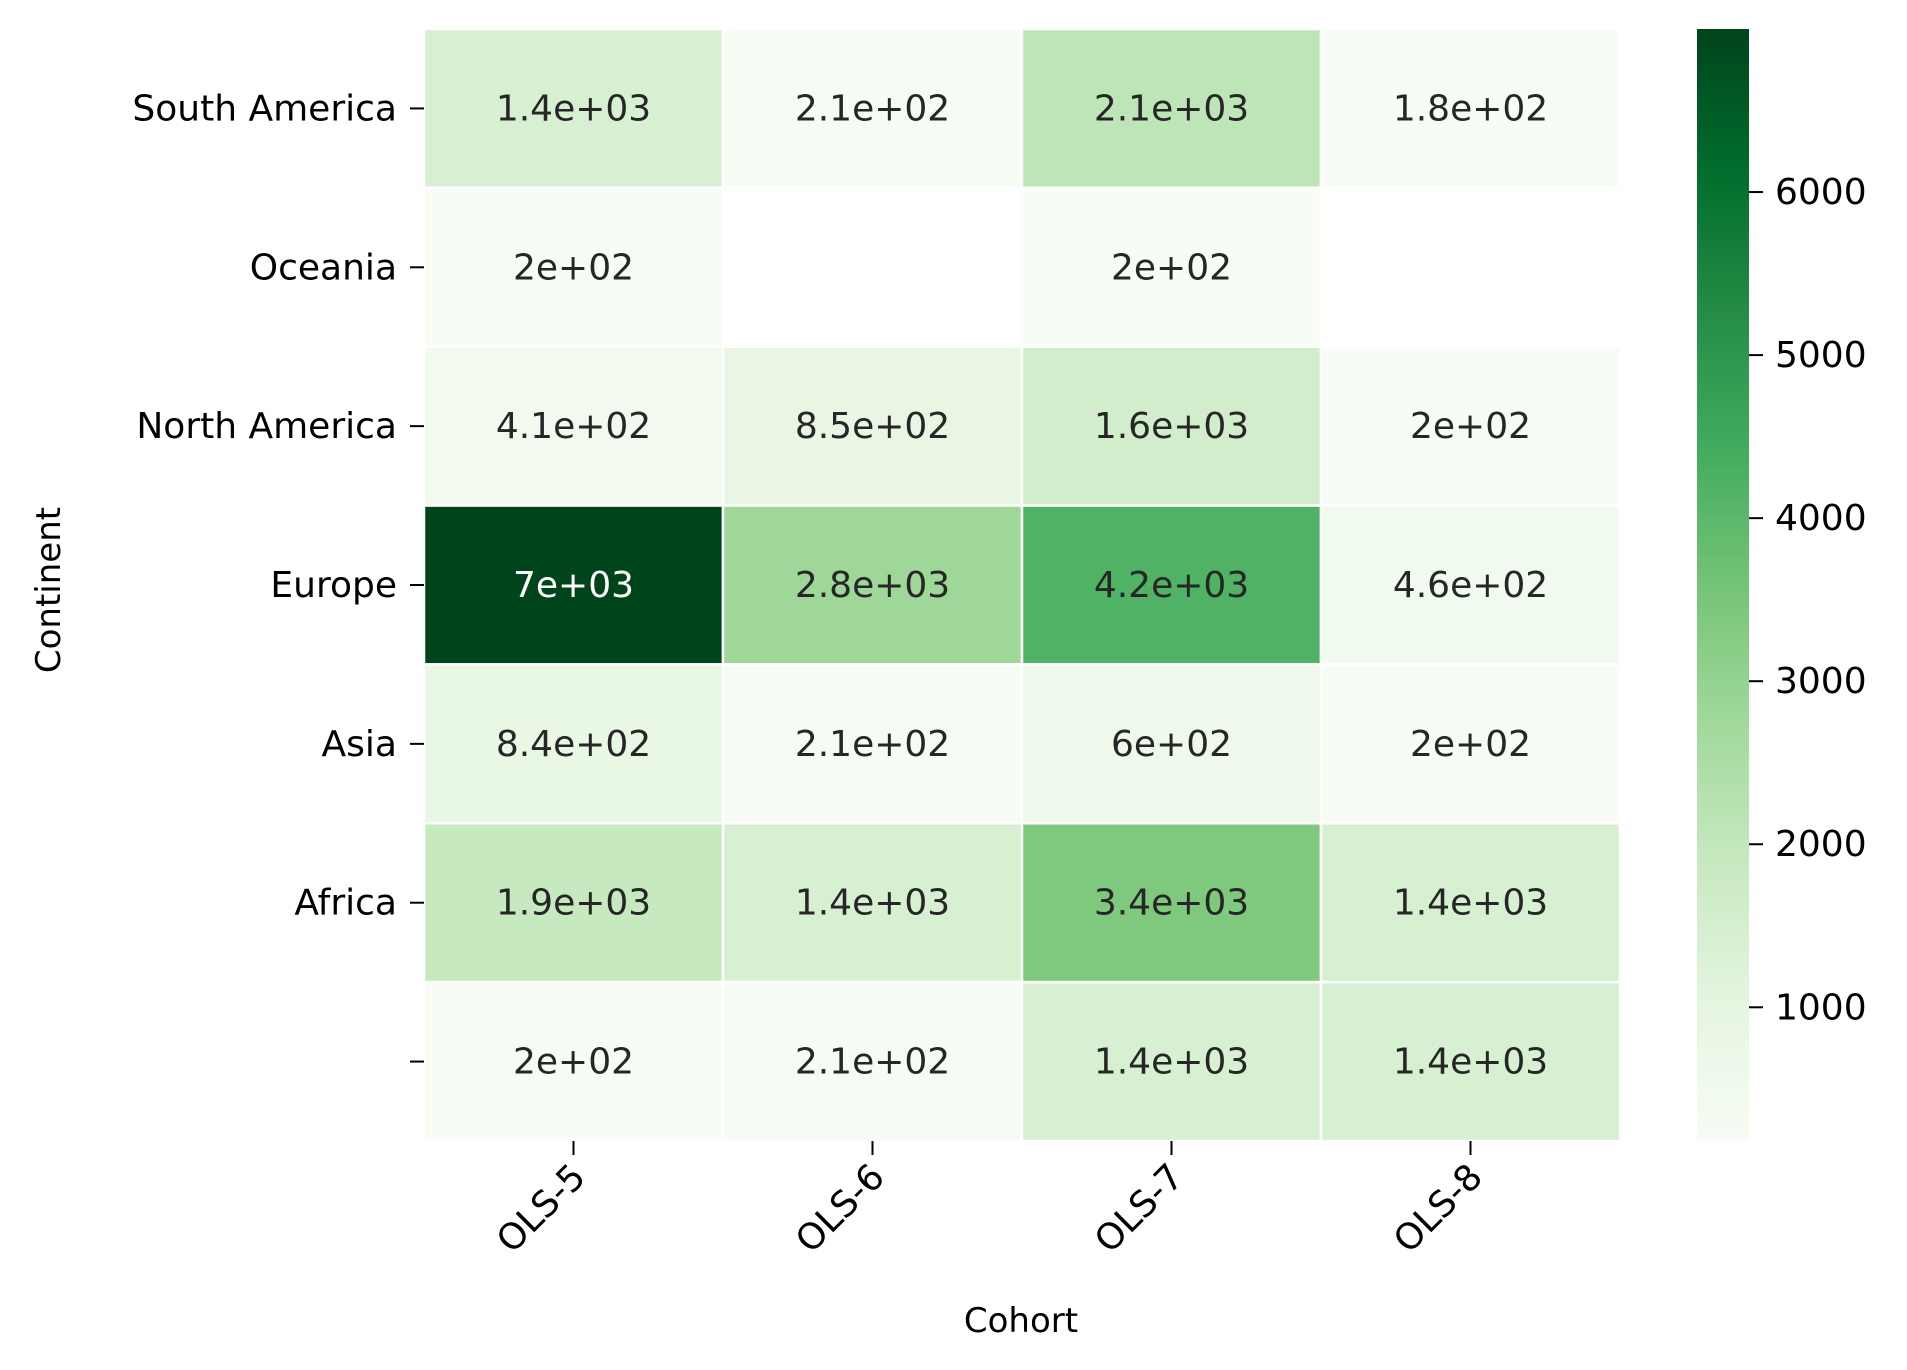 The height and width of the screenshot is (1370, 1907). Describe the element at coordinates (990, 1201) in the screenshot. I see `x-axis: OLS-5 OLS-6 OLS-7 OLS-8` at that location.